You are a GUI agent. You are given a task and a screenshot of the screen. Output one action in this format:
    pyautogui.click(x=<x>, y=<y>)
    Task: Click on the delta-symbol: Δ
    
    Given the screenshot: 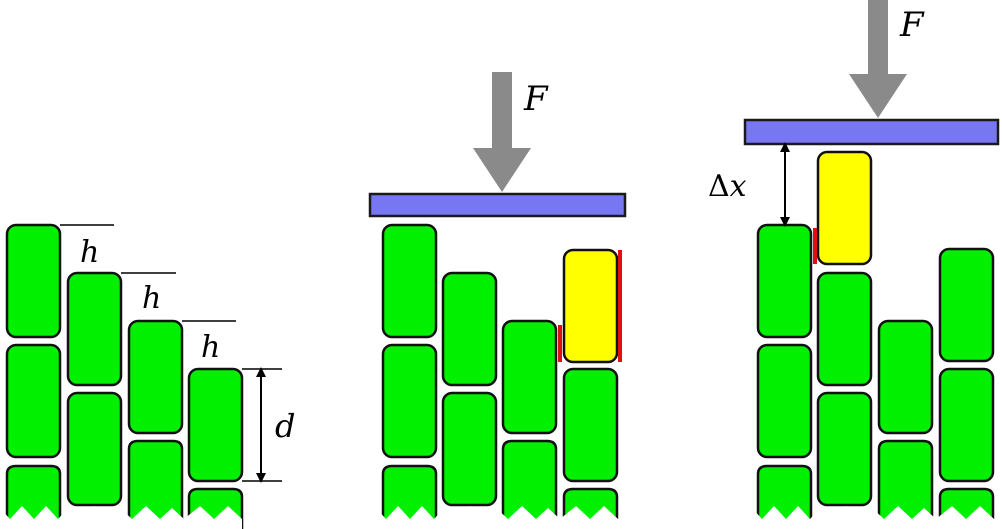 What is the action you would take?
    pyautogui.click(x=719, y=186)
    